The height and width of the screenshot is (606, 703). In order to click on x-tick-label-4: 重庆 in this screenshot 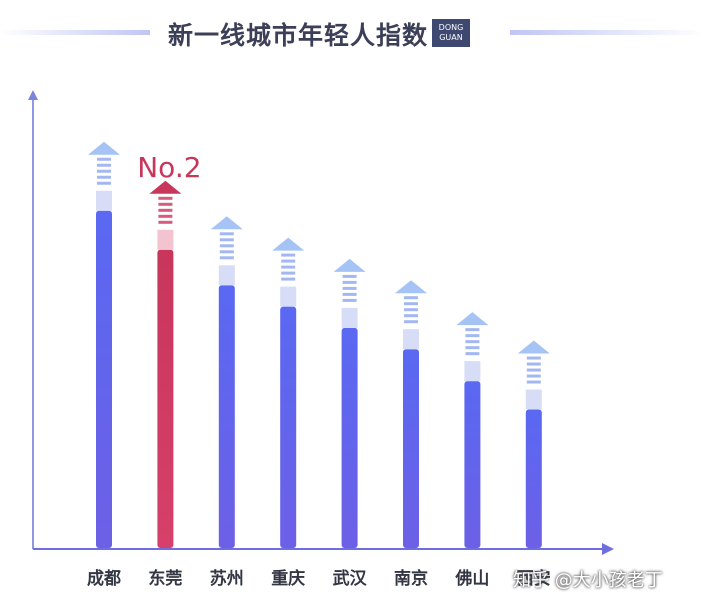, I will do `click(288, 578)`.